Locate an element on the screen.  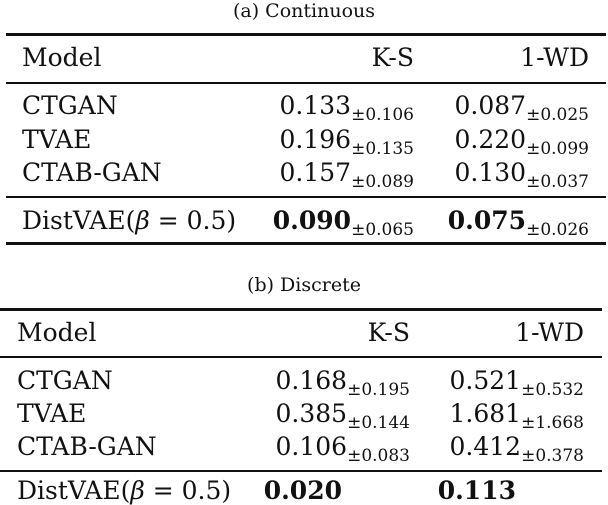
table-b-row-ks: 0.168±0.195 is located at coordinates (343, 382).